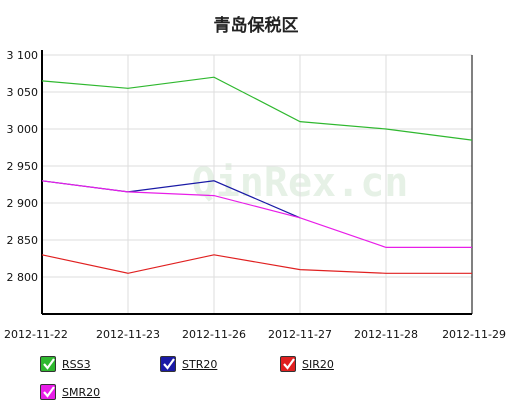 The image size is (512, 410). I want to click on legend-item-str20: STR20, so click(188, 364).